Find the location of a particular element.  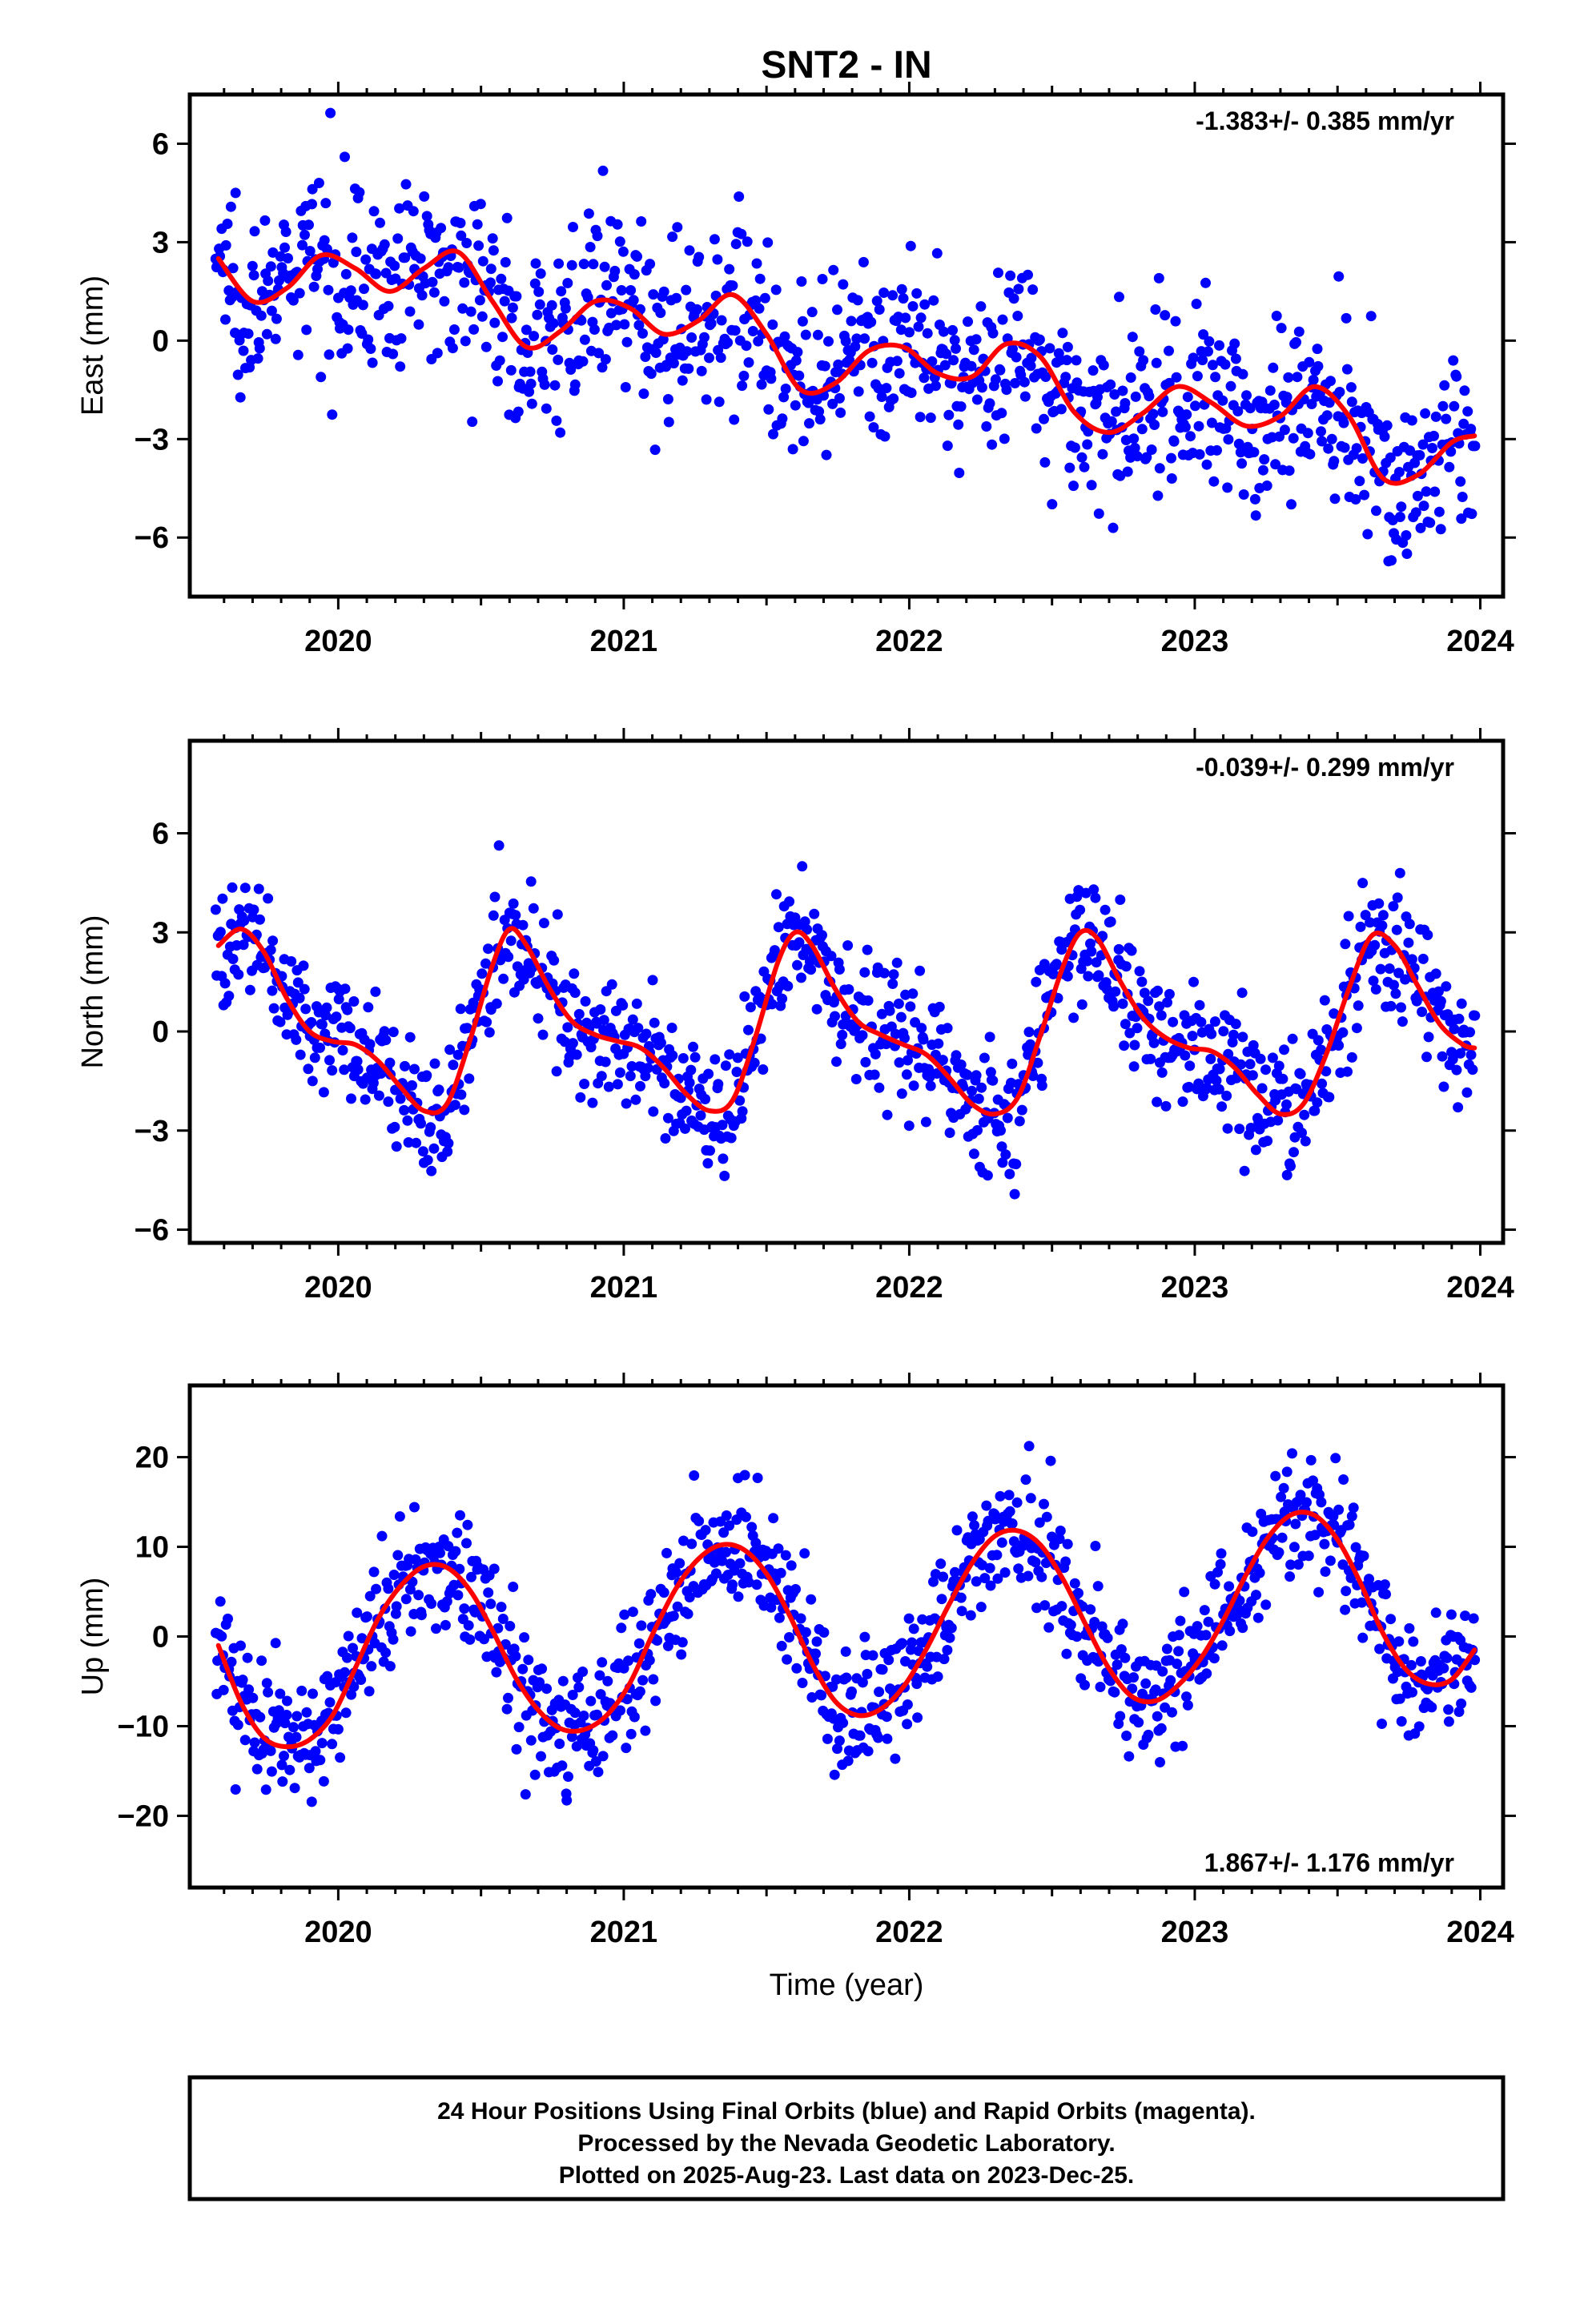

north-x-tick-label: 2020 is located at coordinates (338, 1288).